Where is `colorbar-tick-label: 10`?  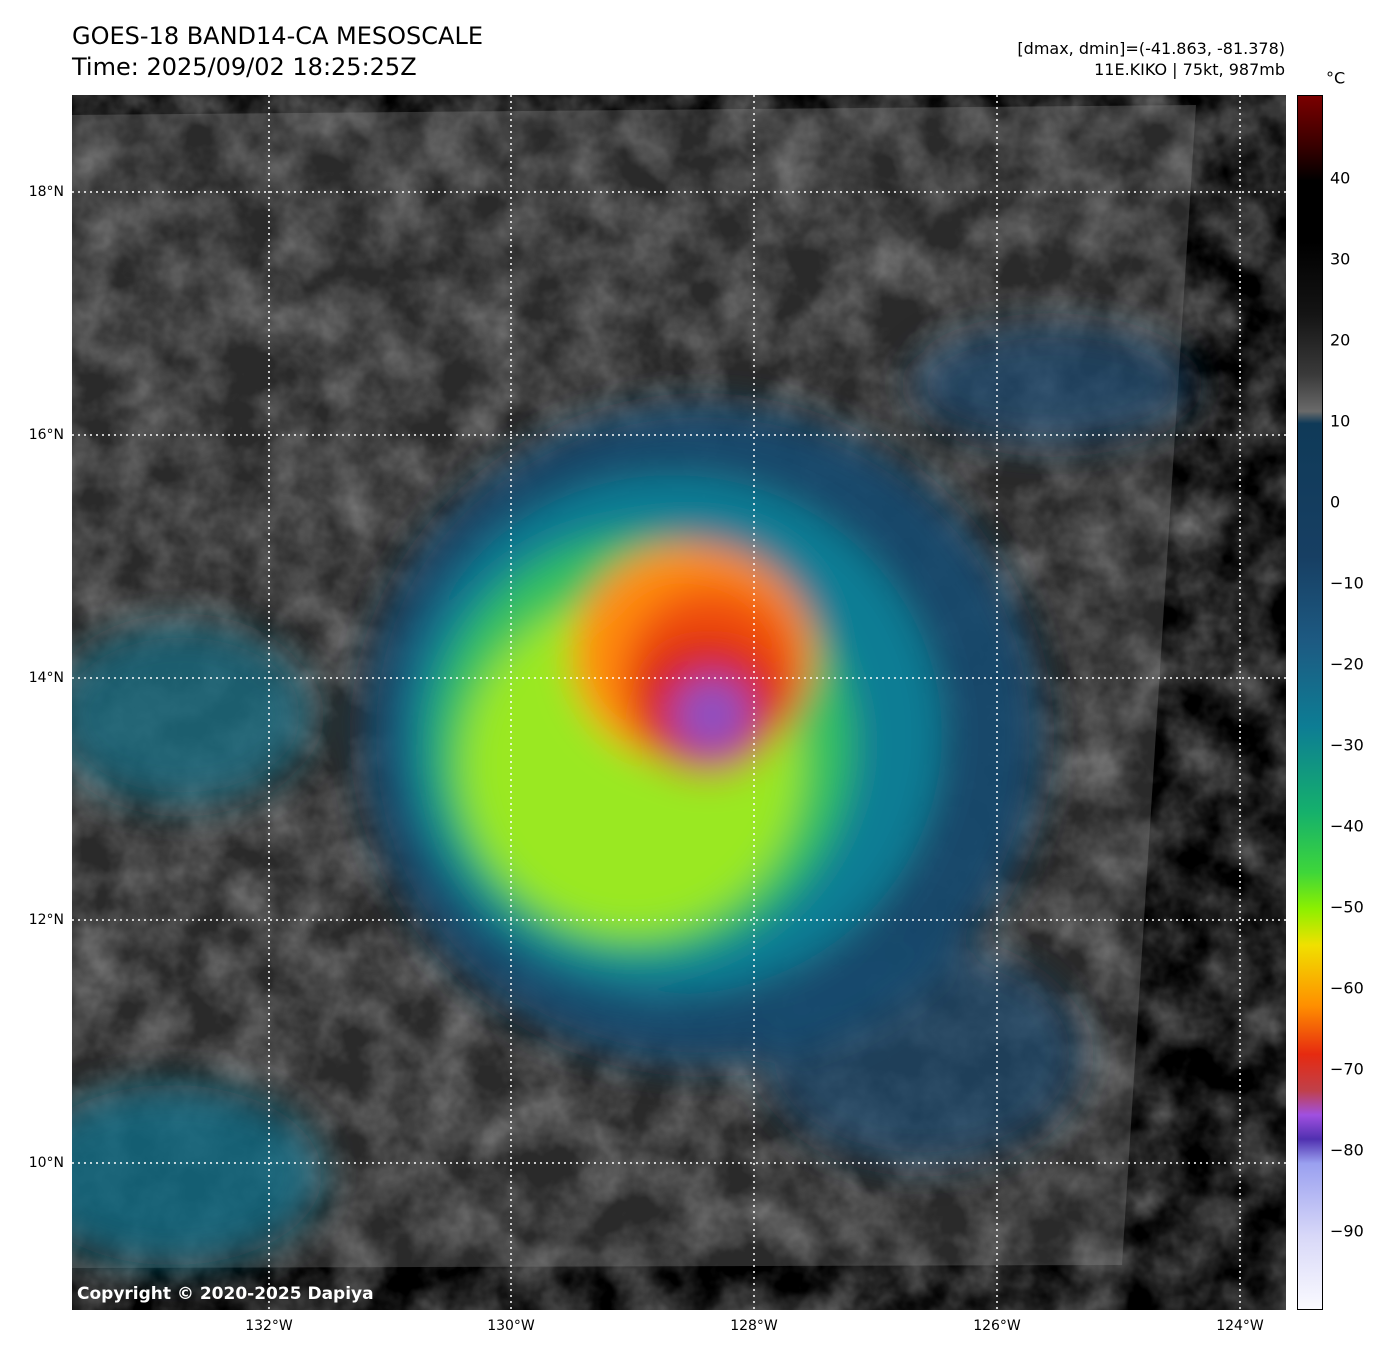
colorbar-tick-label: 10 is located at coordinates (1340, 421).